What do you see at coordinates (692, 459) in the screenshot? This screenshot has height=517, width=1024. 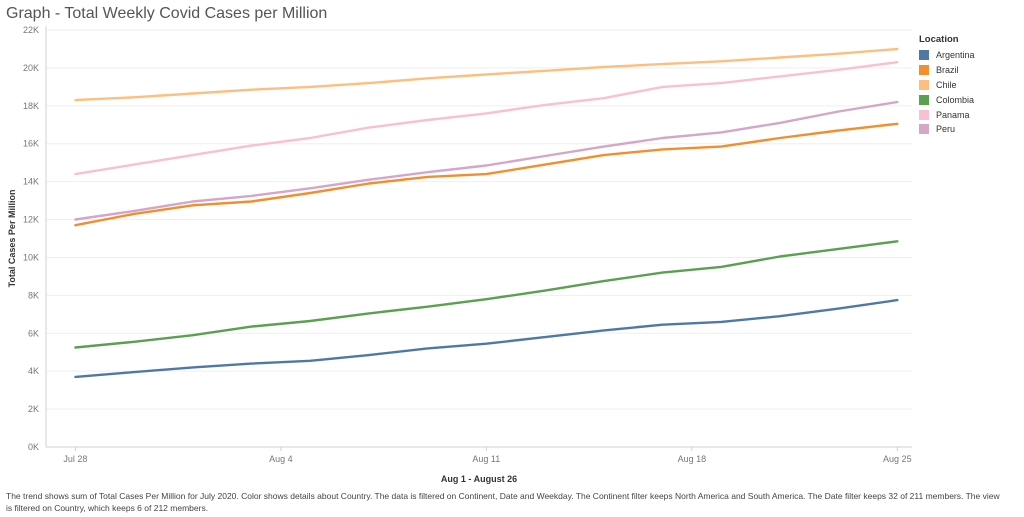 I see `x-tick-label: Aug 18` at bounding box center [692, 459].